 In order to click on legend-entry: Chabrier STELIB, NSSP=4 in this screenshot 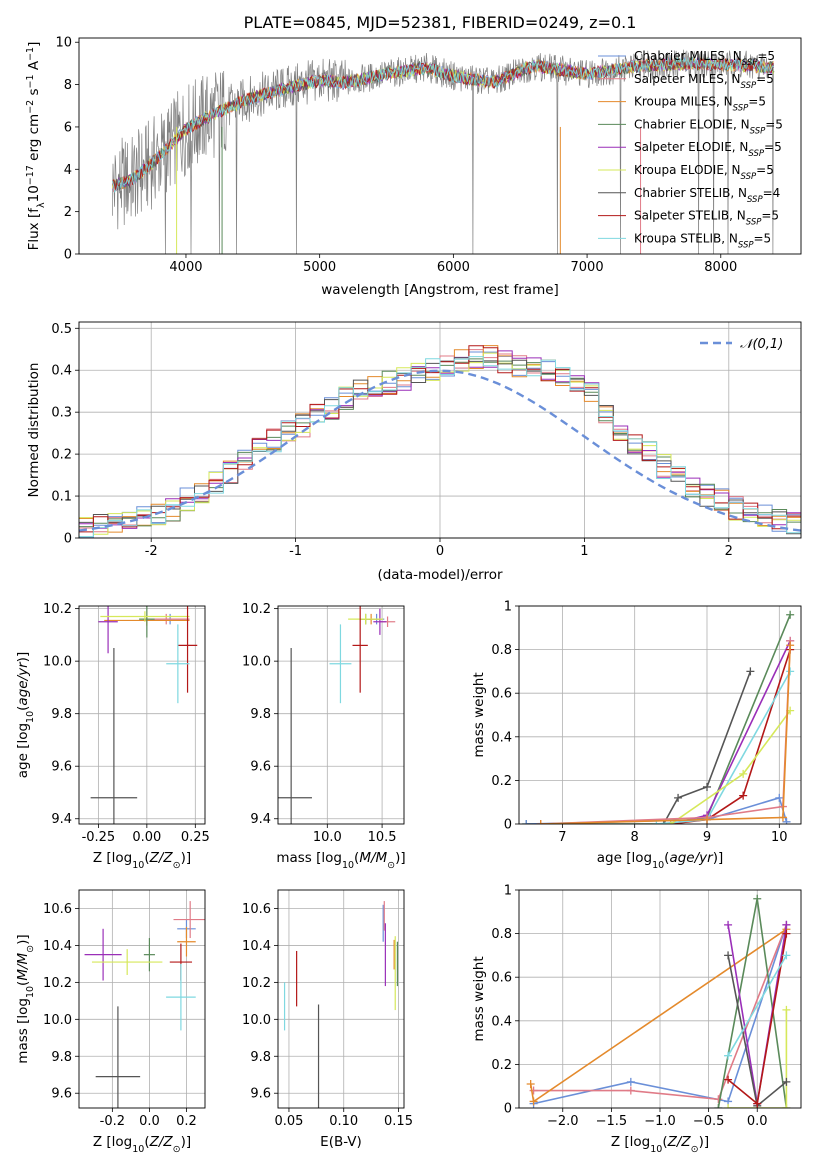, I will do `click(707, 195)`.